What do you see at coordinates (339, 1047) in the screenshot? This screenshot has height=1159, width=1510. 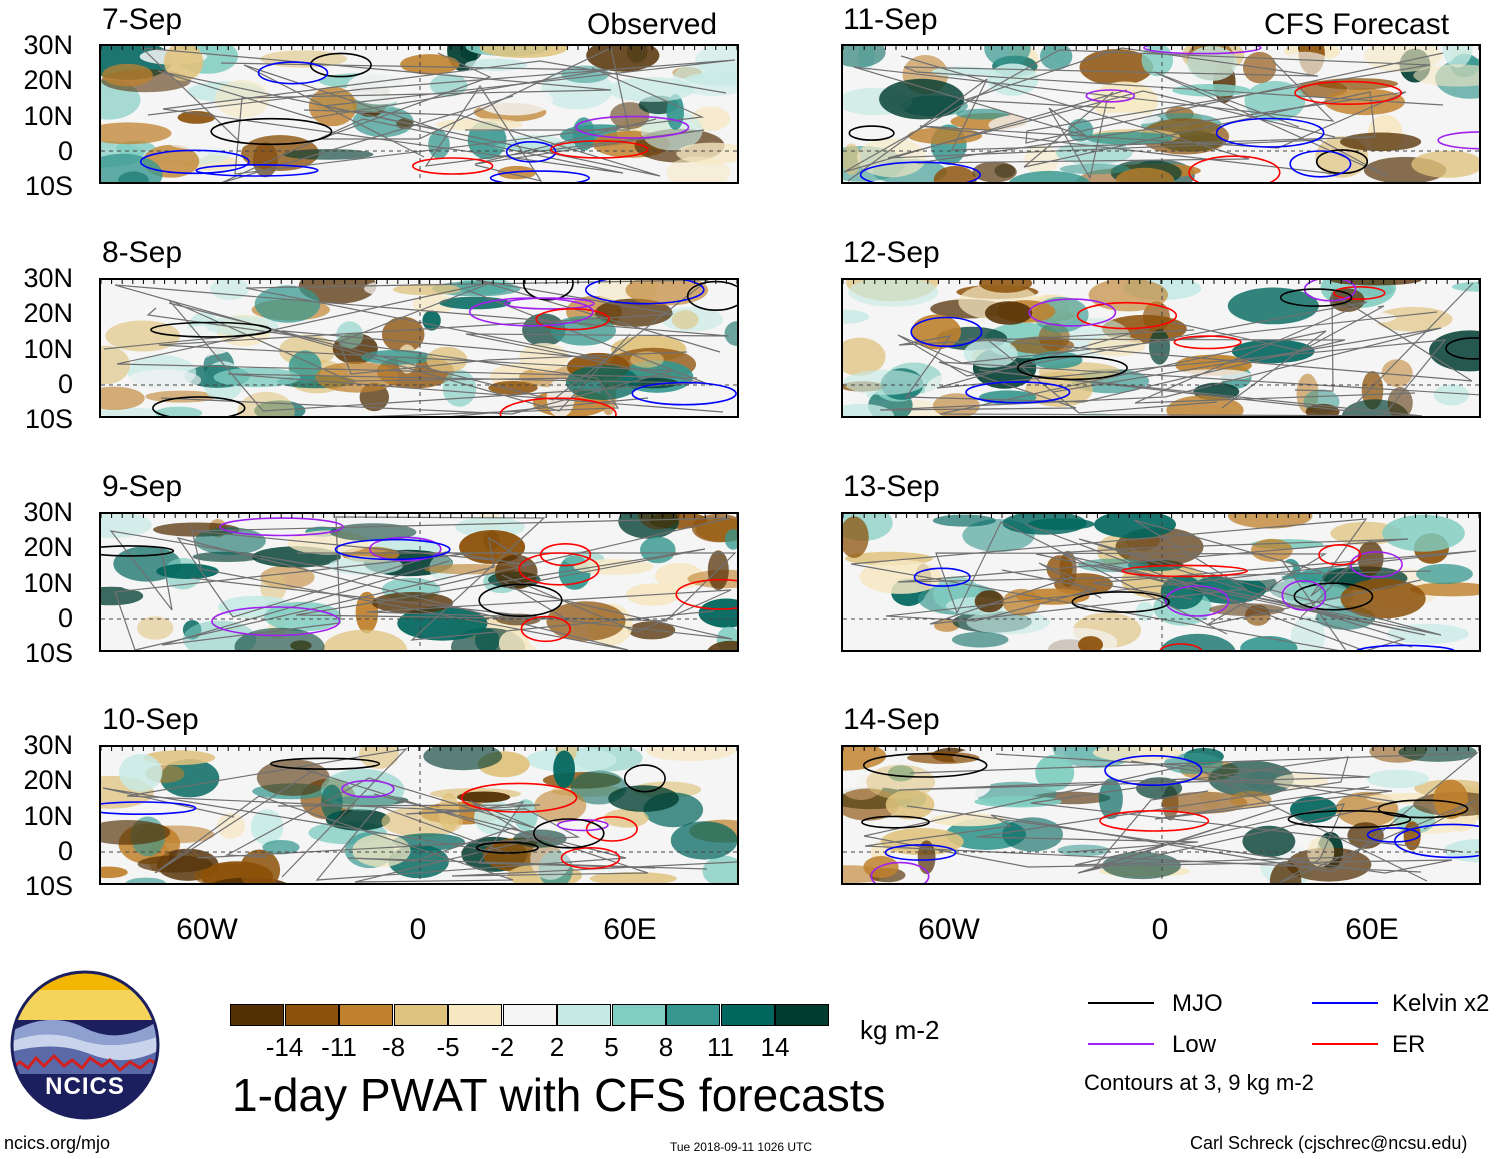 I see `colorbar-tick: -11` at bounding box center [339, 1047].